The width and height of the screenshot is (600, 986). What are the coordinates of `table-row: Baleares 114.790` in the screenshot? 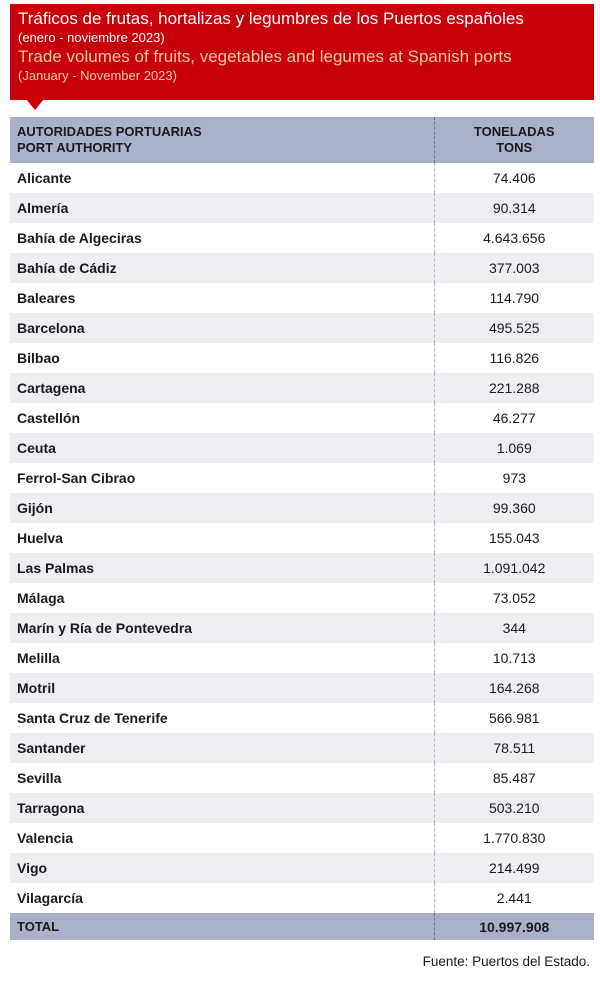 It's located at (302, 298).